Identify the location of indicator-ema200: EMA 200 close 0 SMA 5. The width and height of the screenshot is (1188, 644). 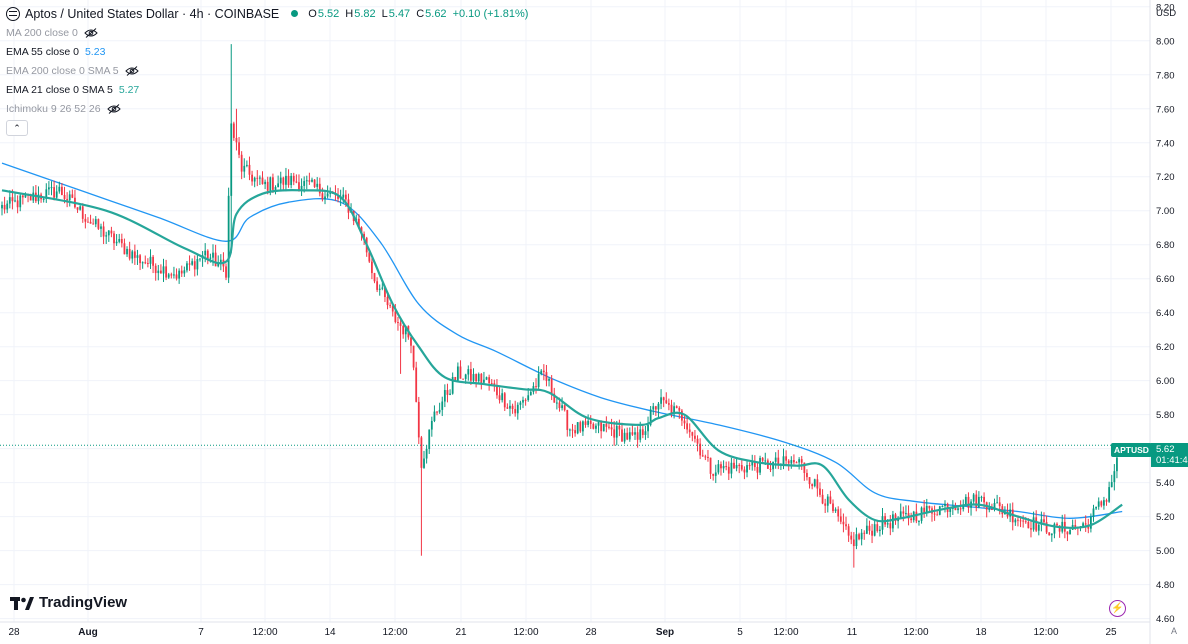
(270, 70).